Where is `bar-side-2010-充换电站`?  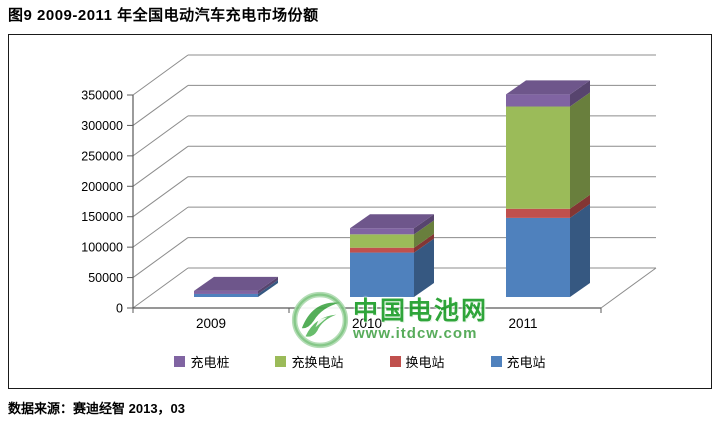 bar-side-2010-充换电站 is located at coordinates (424, 234).